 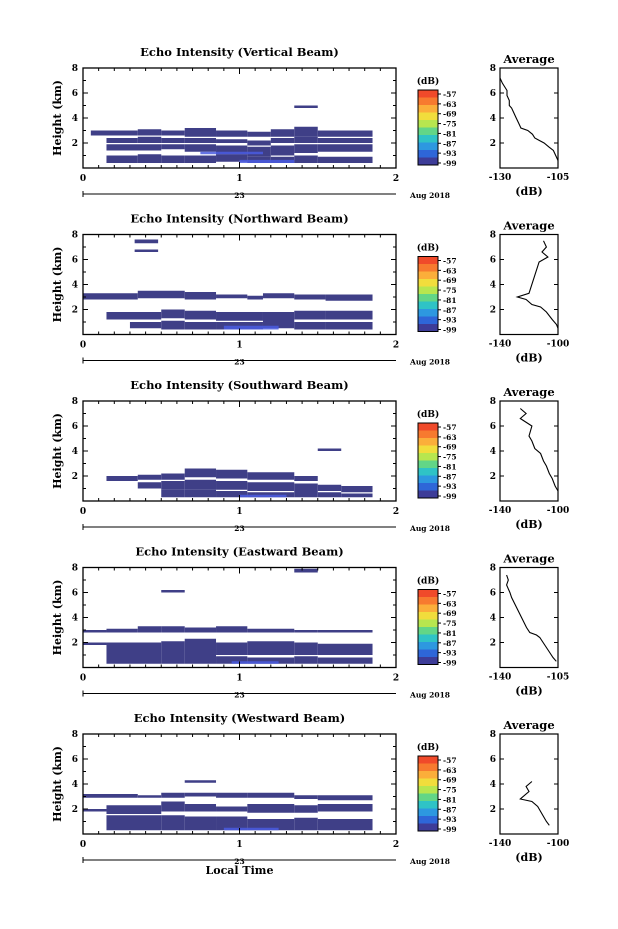 What do you see at coordinates (500, 678) in the screenshot?
I see `profile-x-tick-label: -140` at bounding box center [500, 678].